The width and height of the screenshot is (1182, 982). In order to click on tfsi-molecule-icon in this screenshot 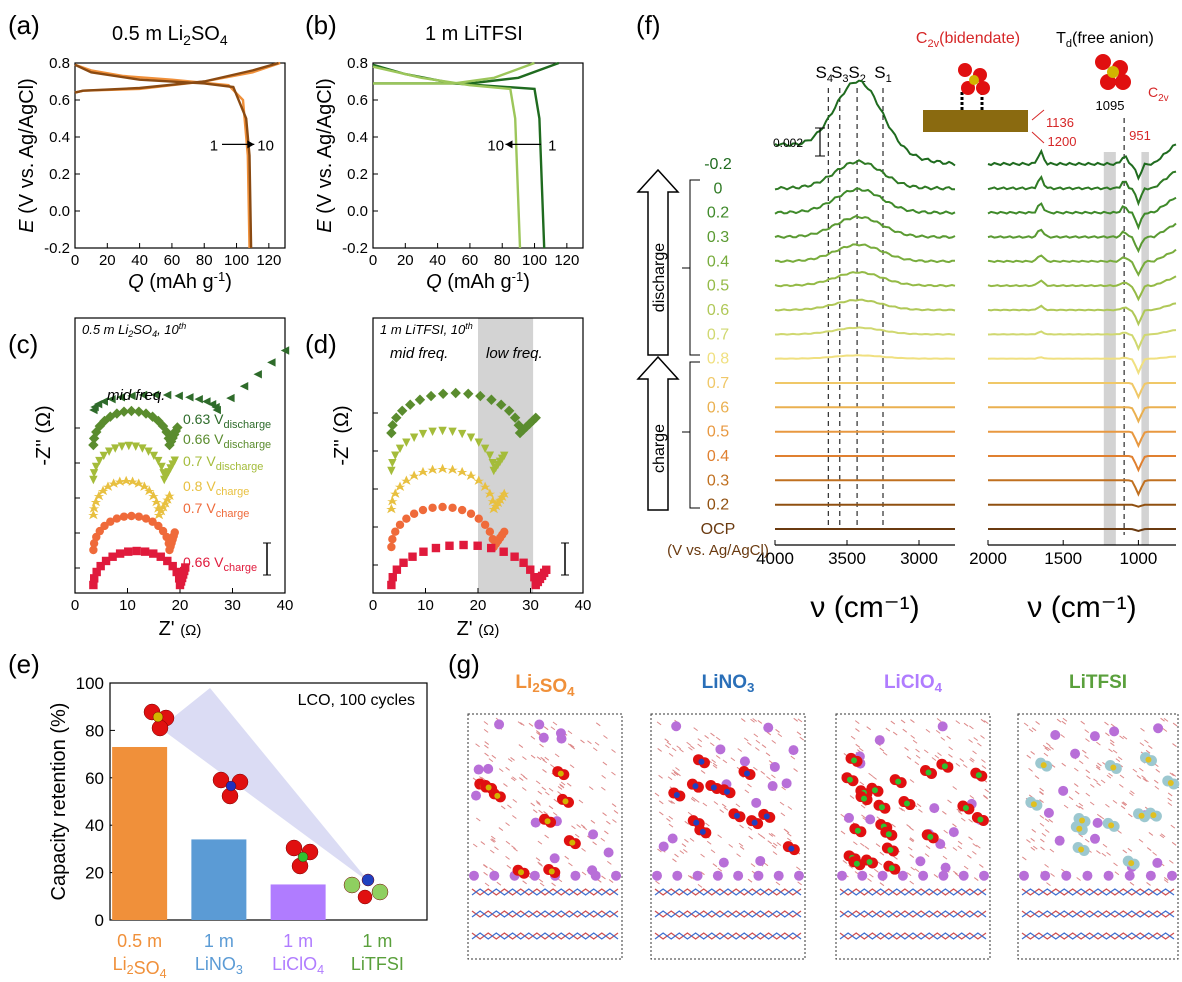, I will do `click(352, 885)`.